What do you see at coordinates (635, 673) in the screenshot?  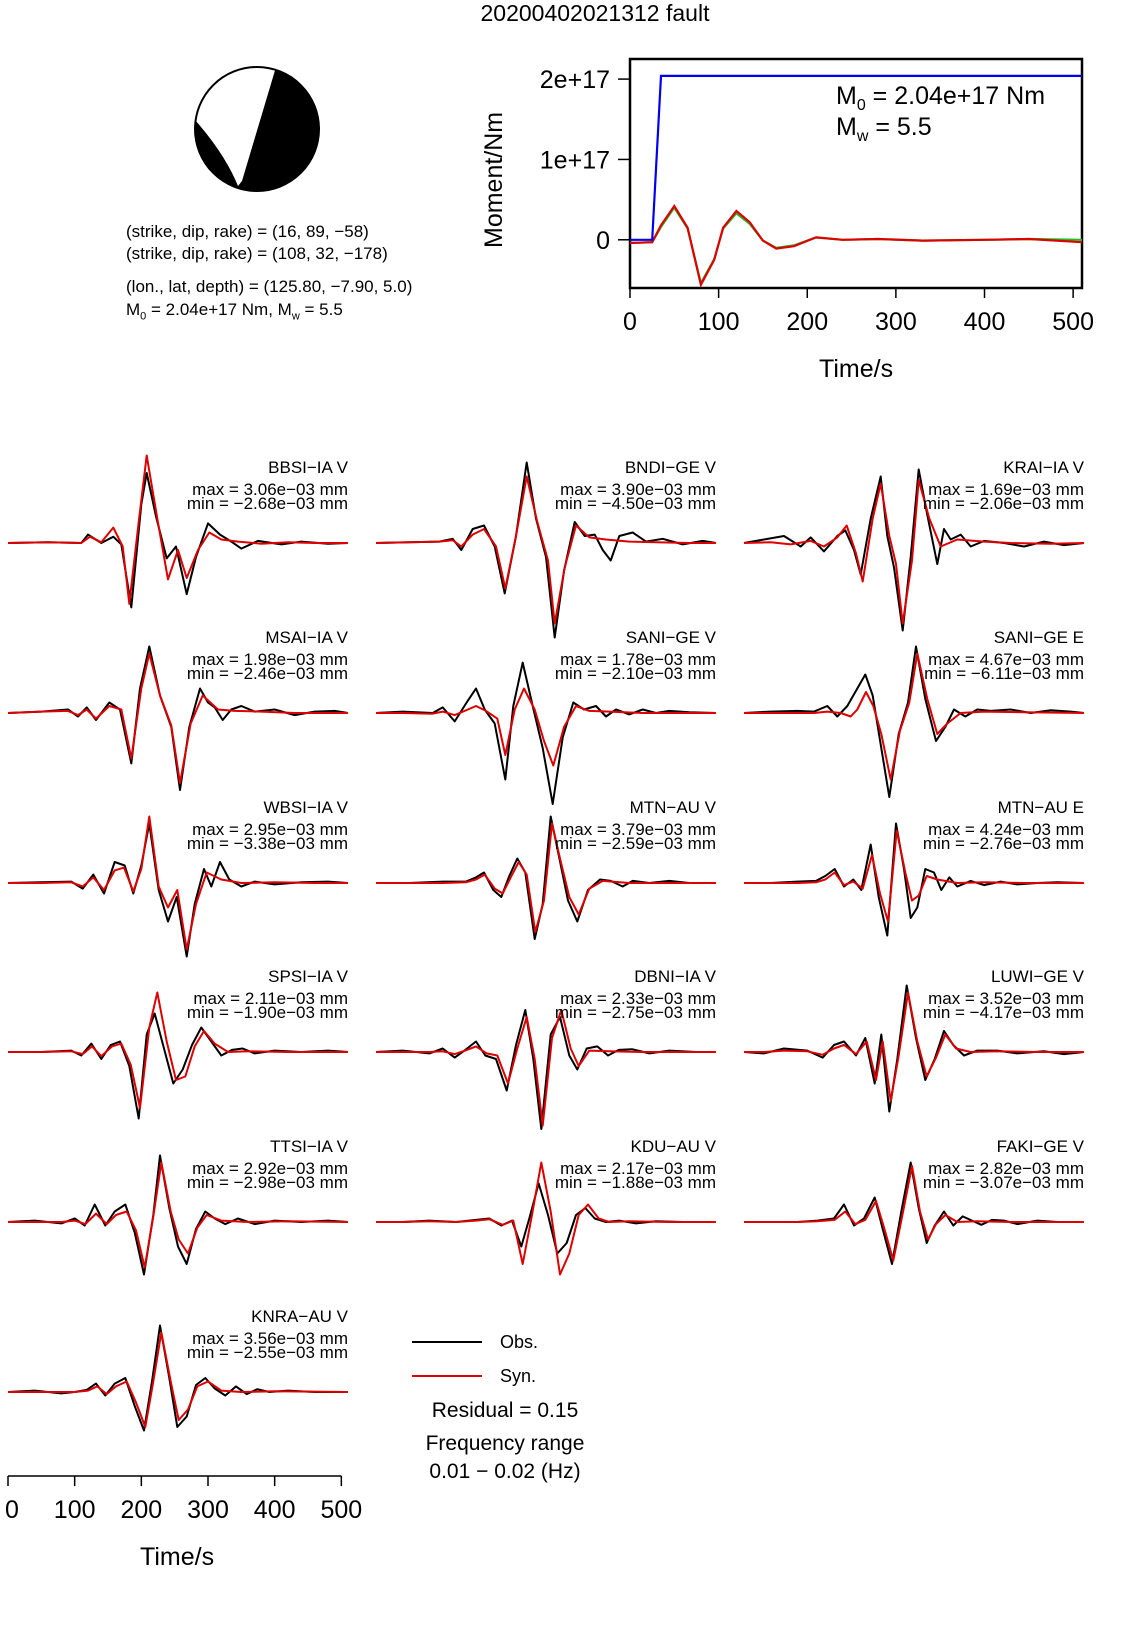 I see `min-amplitude-label: min = −2.10e−03 mm` at bounding box center [635, 673].